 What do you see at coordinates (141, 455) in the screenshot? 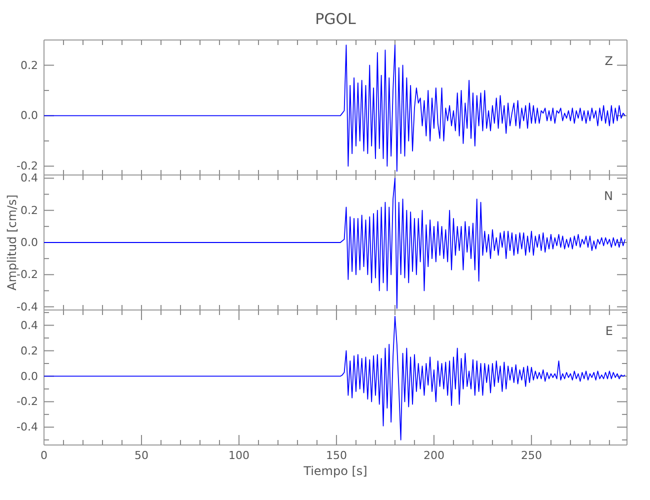
I see `x-tick-label: 50` at bounding box center [141, 455].